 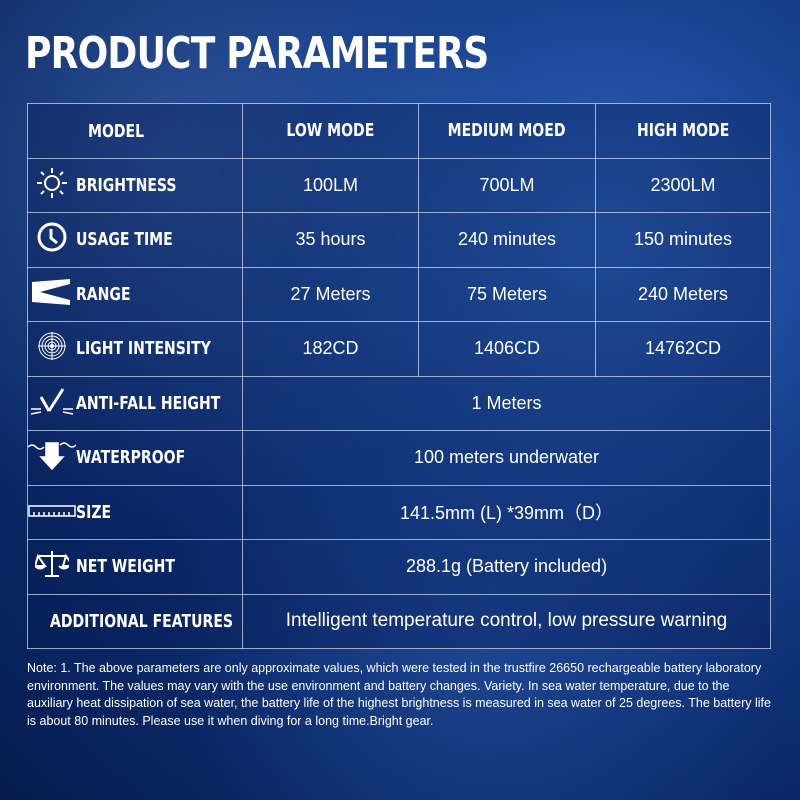 I want to click on table-row: WATERPROOF 100 meters underwater, so click(x=399, y=458).